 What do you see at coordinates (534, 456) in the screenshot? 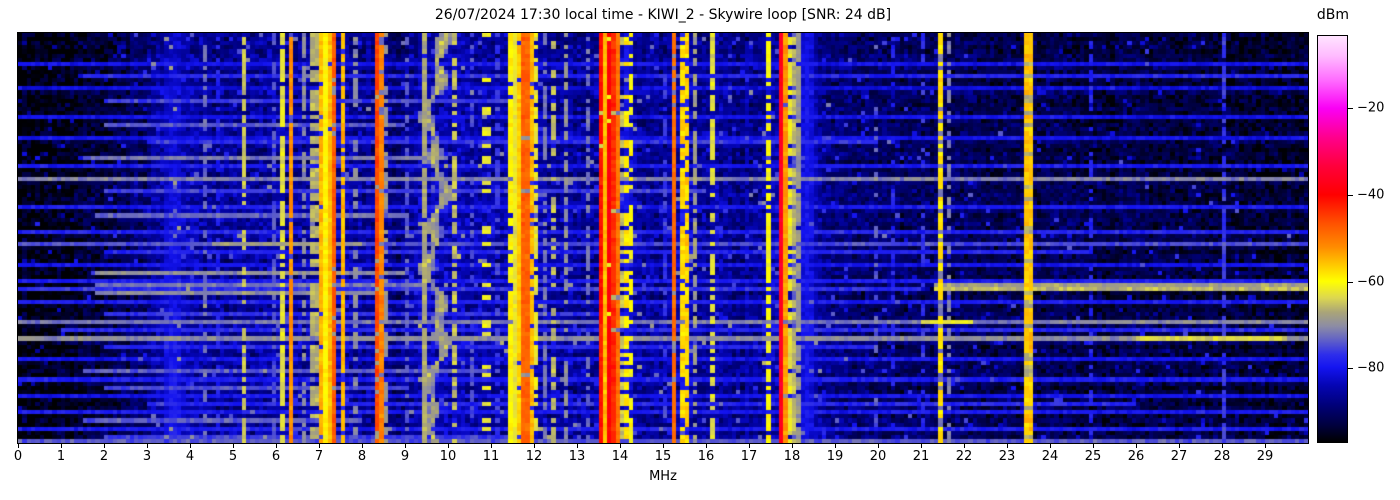
I see `x-tick-label: 12` at bounding box center [534, 456].